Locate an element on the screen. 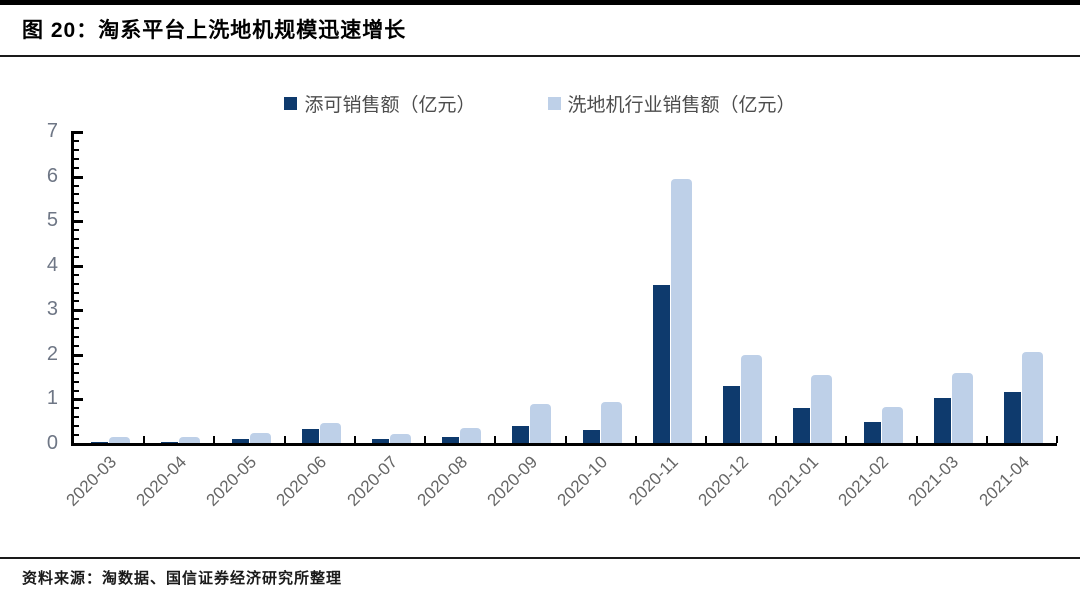  y-axis-tick-label: 6 is located at coordinates (52, 175).